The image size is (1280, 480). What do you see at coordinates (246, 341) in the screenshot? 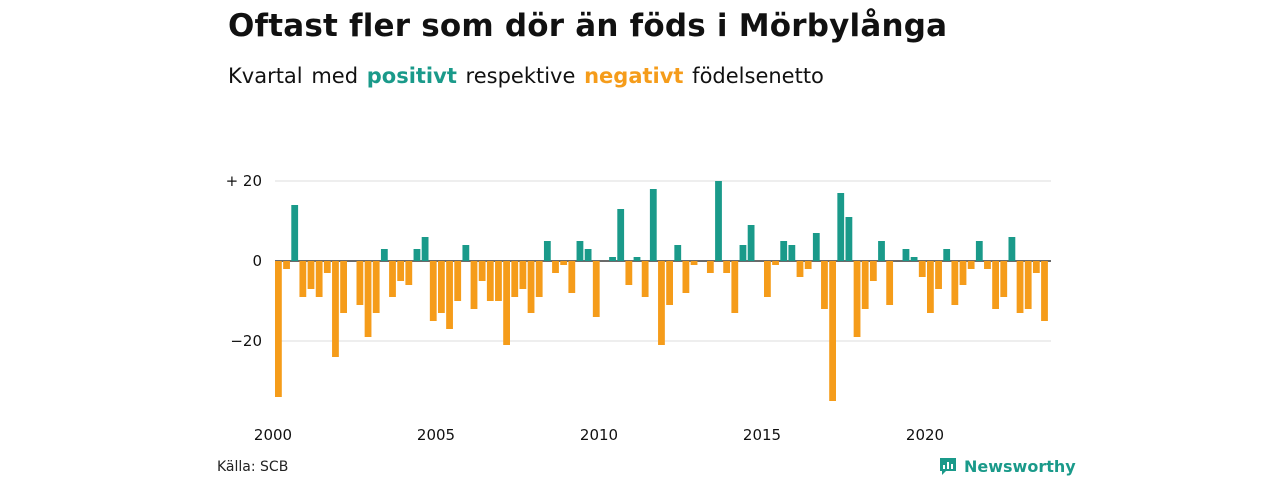
I see `y-tick-label: −20` at bounding box center [246, 341].